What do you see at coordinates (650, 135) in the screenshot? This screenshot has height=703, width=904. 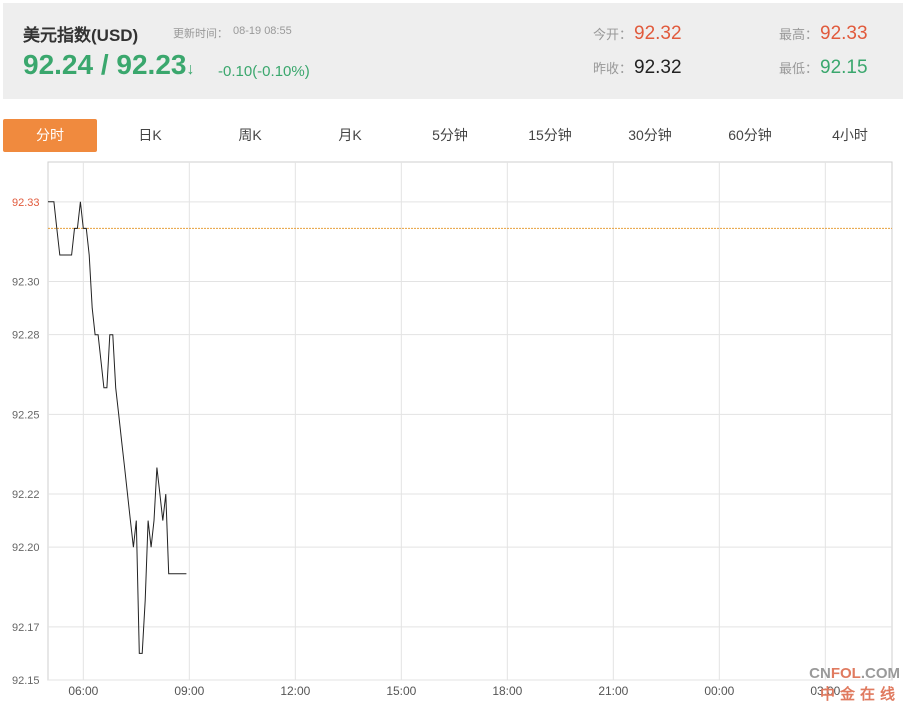 I see `tab-30min: 30分钟` at bounding box center [650, 135].